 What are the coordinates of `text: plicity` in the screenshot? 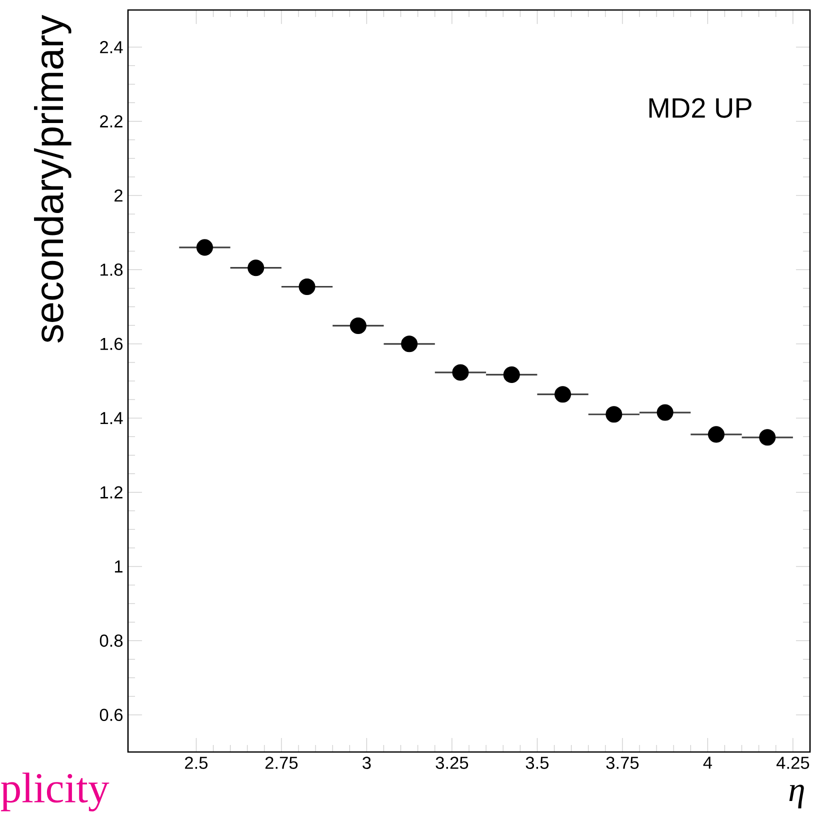 It's located at (55, 792).